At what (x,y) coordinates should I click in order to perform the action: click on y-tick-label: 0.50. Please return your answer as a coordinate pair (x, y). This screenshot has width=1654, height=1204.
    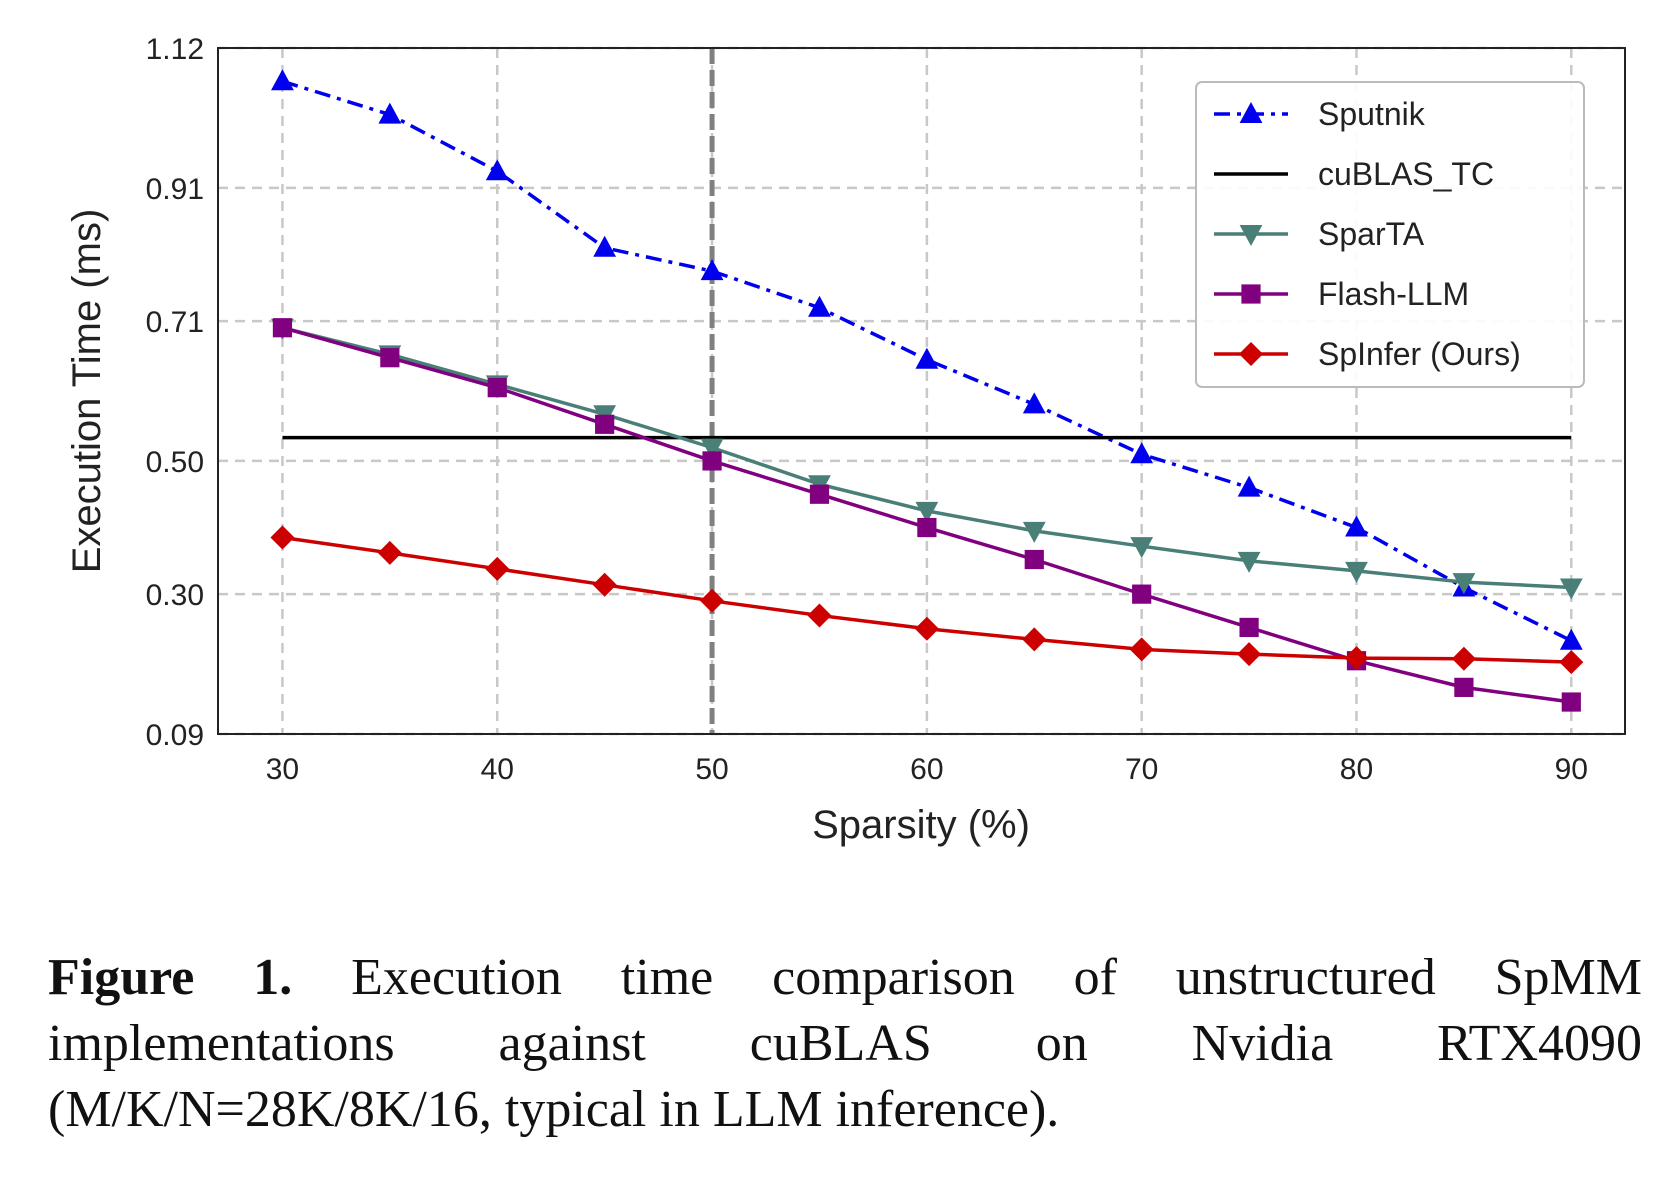
    Looking at the image, I should click on (175, 462).